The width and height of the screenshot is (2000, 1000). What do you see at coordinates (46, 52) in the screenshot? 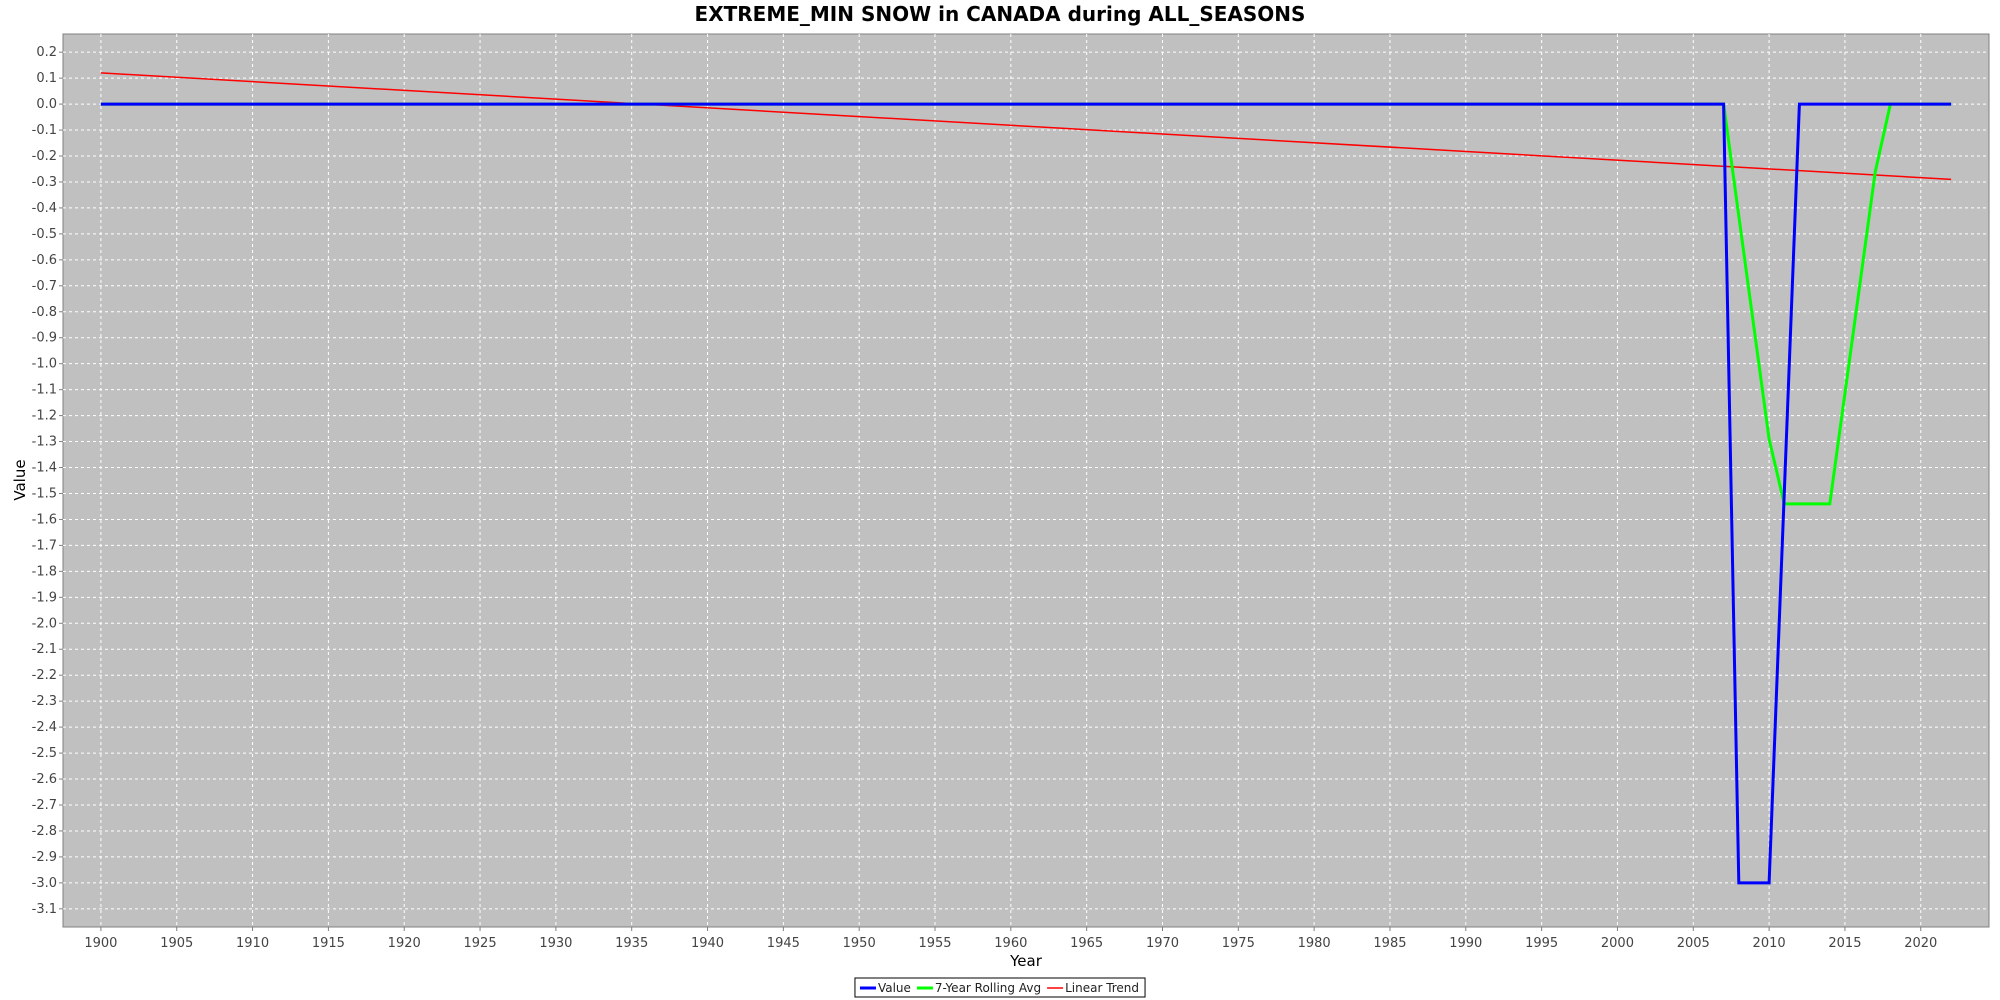
I see `y-tick-label: 0.2` at bounding box center [46, 52].